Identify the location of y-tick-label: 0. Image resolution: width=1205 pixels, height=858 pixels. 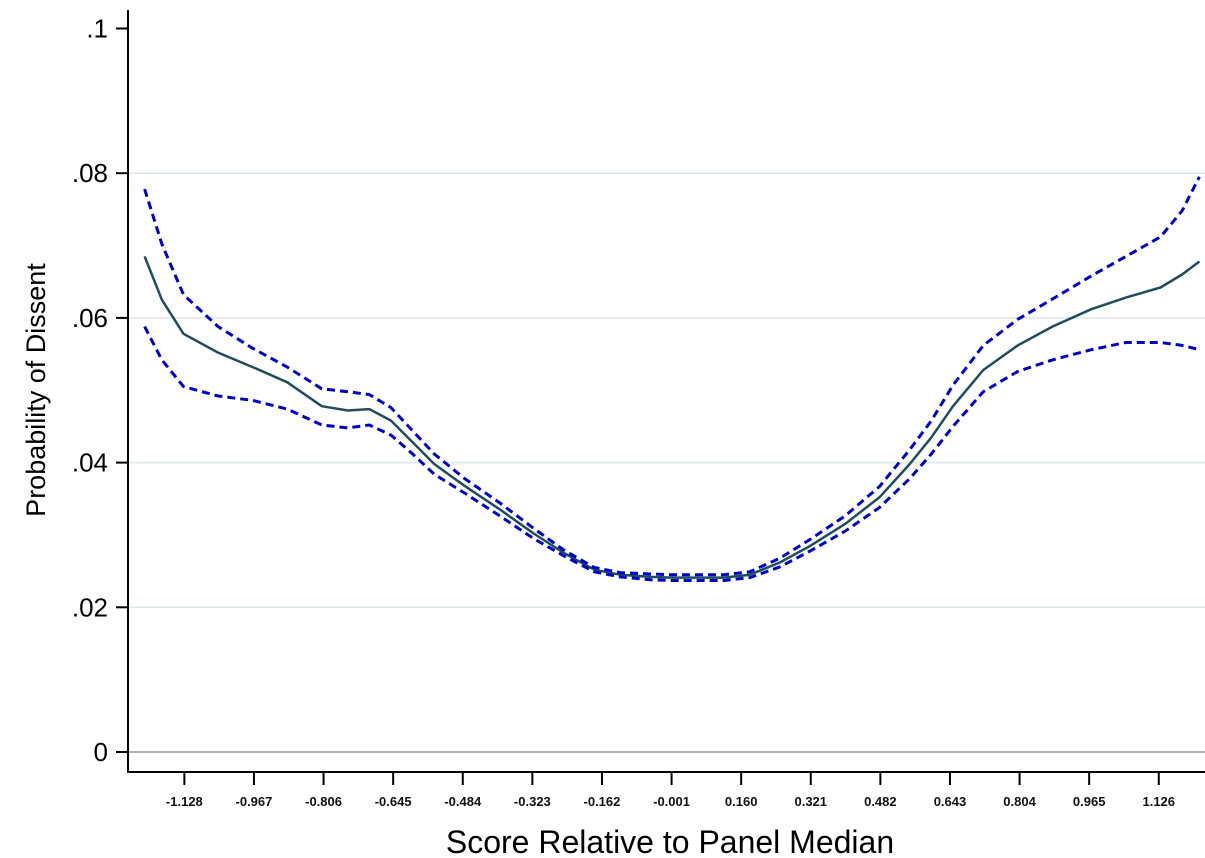
(101, 752).